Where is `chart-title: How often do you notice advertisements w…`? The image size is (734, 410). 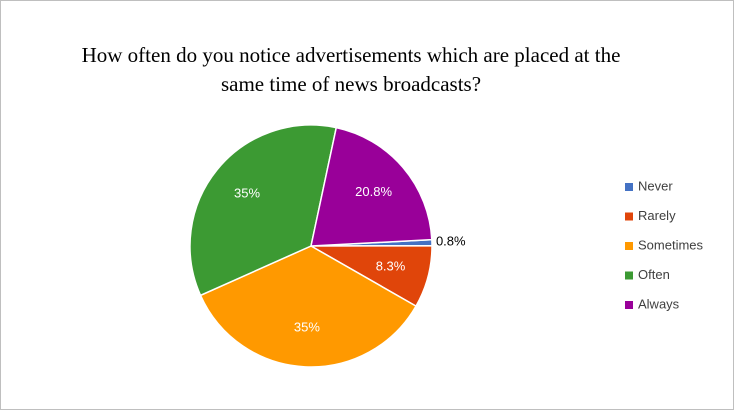 chart-title: How often do you notice advertisements w… is located at coordinates (351, 69).